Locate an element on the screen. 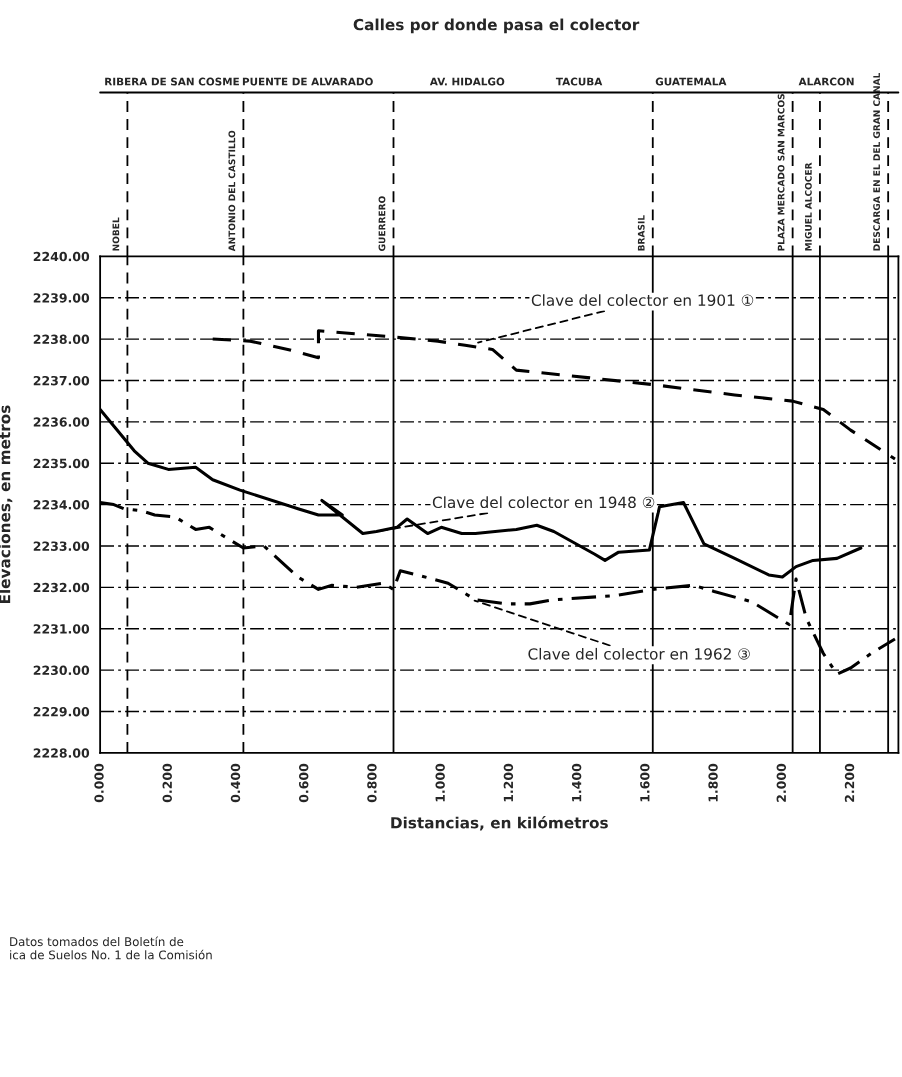  x-tick-label: 2.200 is located at coordinates (849, 782).